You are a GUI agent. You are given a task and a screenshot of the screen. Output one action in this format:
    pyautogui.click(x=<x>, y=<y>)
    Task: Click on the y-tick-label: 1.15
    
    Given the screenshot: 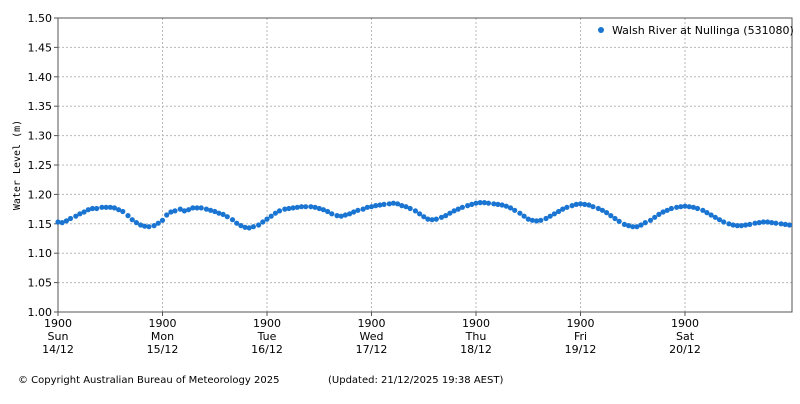 What is the action you would take?
    pyautogui.click(x=40, y=224)
    